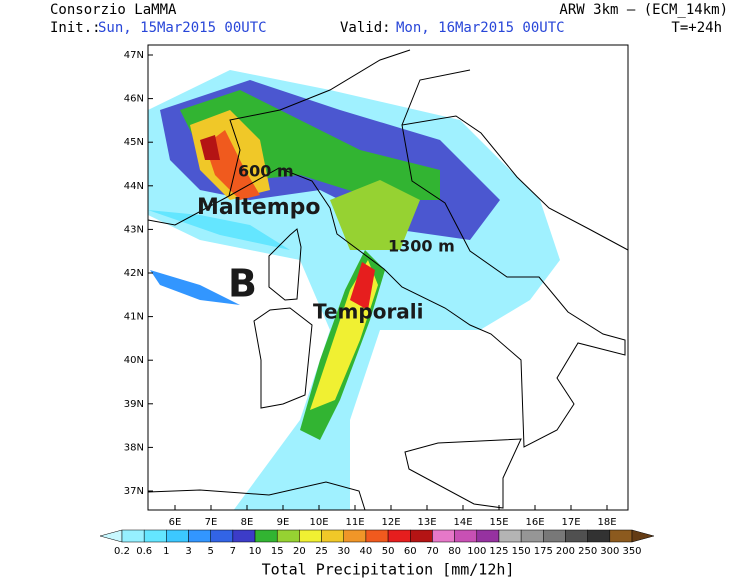 This screenshot has width=751, height=580. I want to click on lon-label: 15E, so click(498, 522).